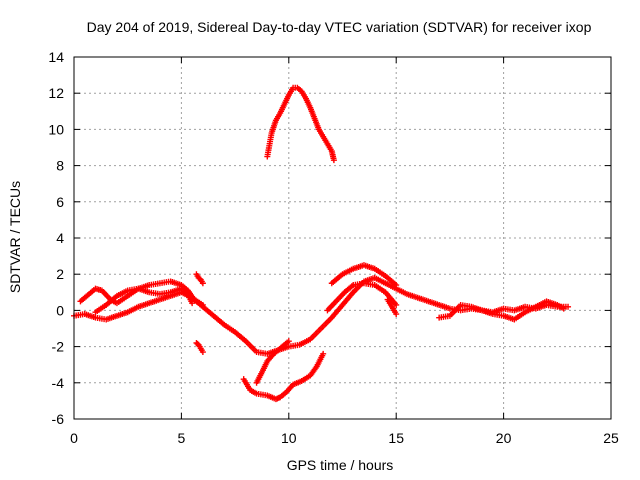 The height and width of the screenshot is (480, 640). I want to click on series-track-f, so click(283, 376).